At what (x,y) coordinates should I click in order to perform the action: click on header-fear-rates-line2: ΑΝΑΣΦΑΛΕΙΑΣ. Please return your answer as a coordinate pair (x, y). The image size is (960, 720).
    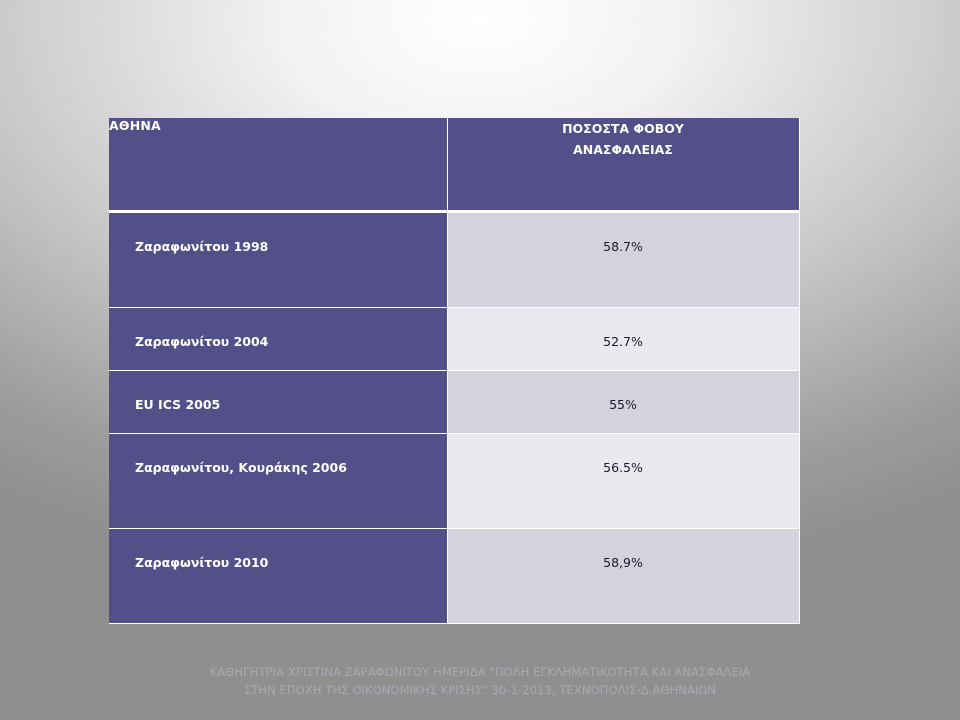
    Looking at the image, I should click on (623, 149).